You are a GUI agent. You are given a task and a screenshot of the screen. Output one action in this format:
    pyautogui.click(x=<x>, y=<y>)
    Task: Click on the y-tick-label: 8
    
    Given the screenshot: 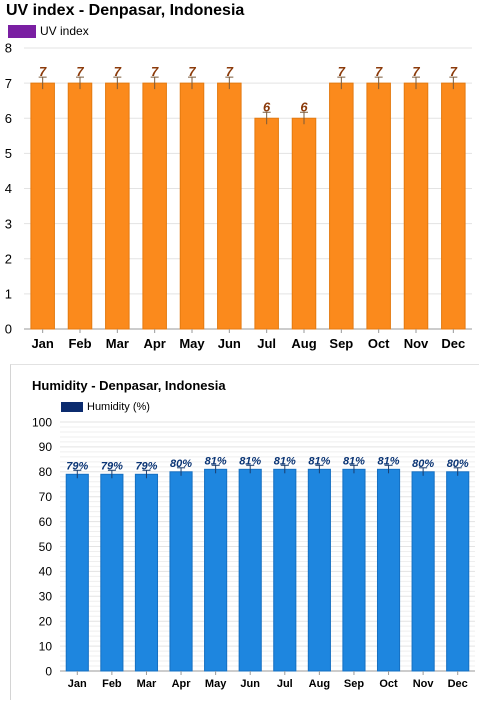 What is the action you would take?
    pyautogui.click(x=8, y=48)
    